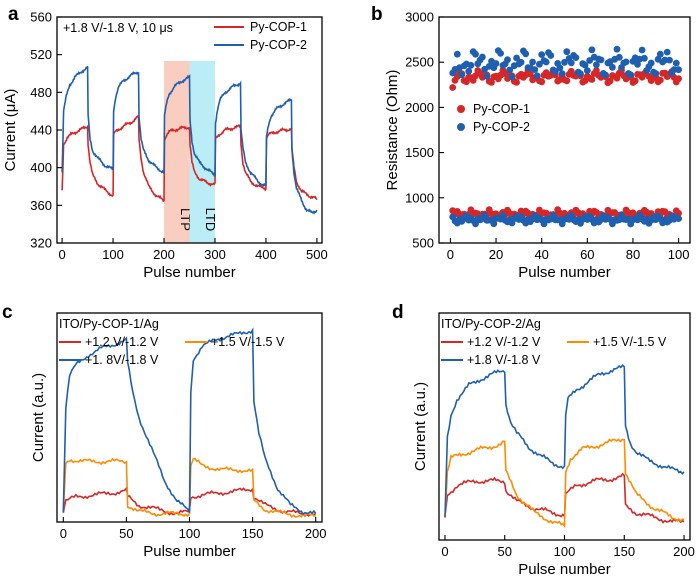 This screenshot has height=577, width=700. What do you see at coordinates (41, 54) in the screenshot?
I see `y-tick-label: 520` at bounding box center [41, 54].